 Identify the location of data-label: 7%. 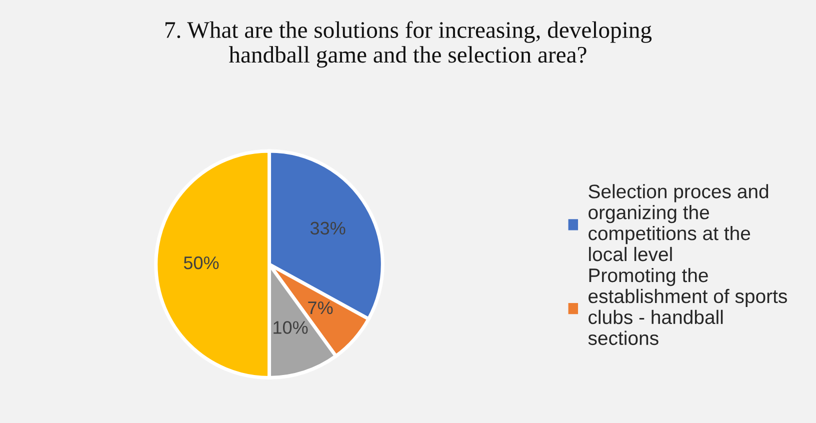
(320, 307).